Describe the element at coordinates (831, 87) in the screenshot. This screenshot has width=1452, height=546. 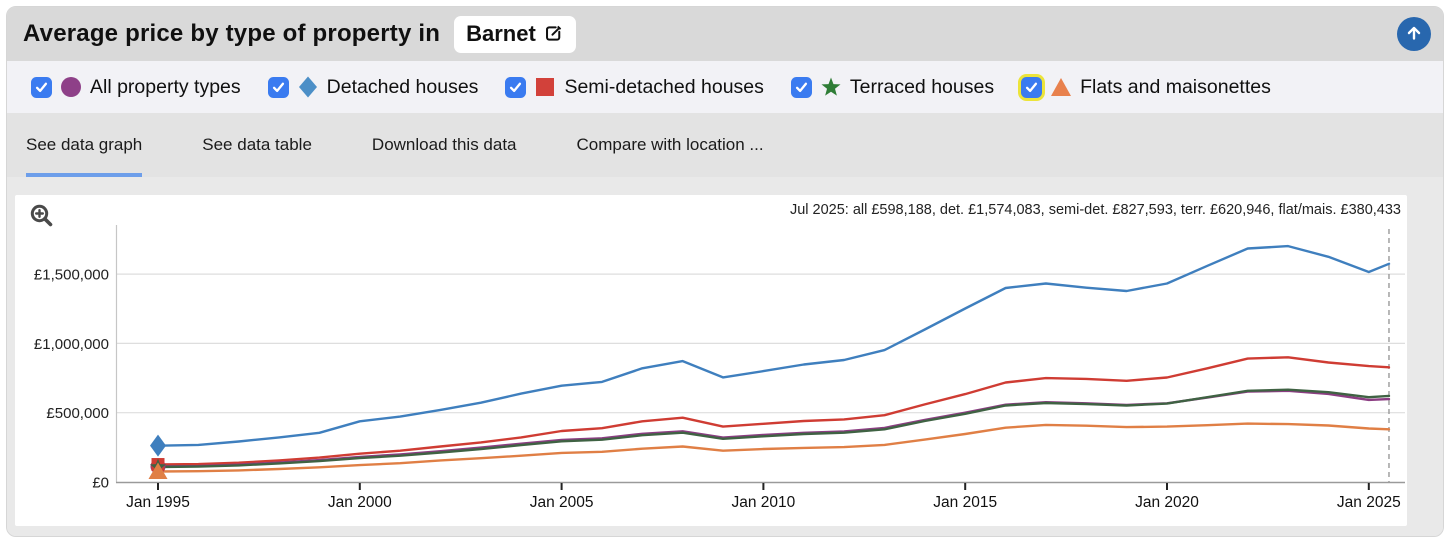
I see `star-marker-icon` at that location.